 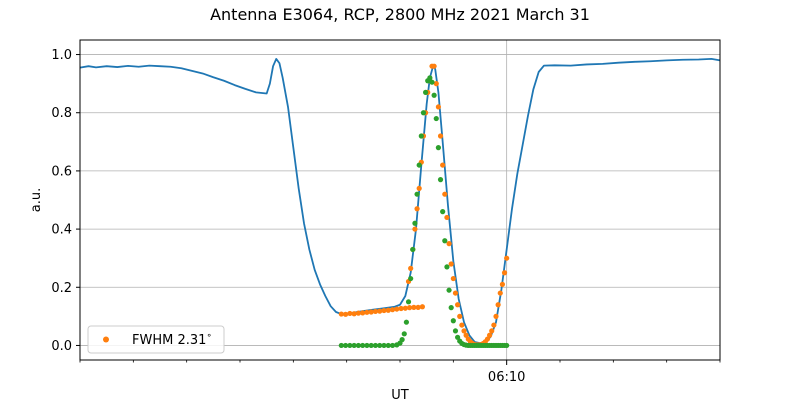 I want to click on y-tick-label: 0.4, so click(x=61, y=230).